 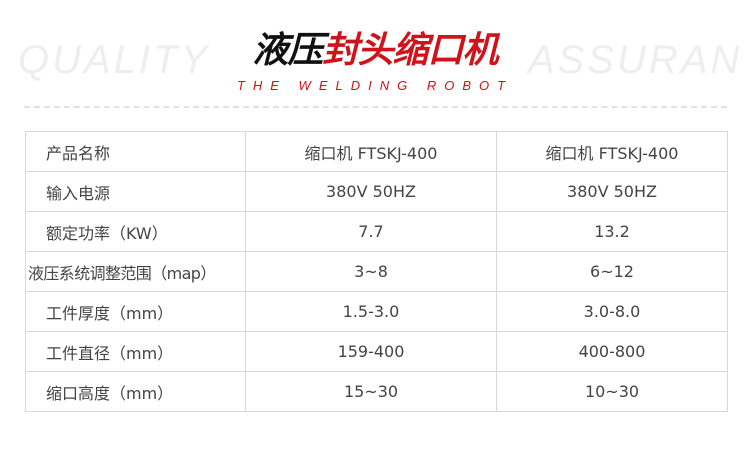 I want to click on table-row: 额定功率（KW） 7.7 13.2, so click(x=376, y=231).